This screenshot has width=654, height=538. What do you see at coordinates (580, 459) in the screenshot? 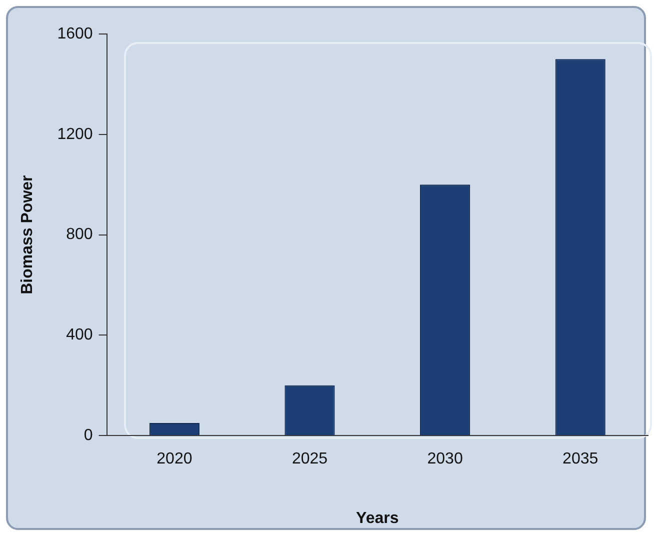
I see `x-tick-label: 2035` at bounding box center [580, 459].